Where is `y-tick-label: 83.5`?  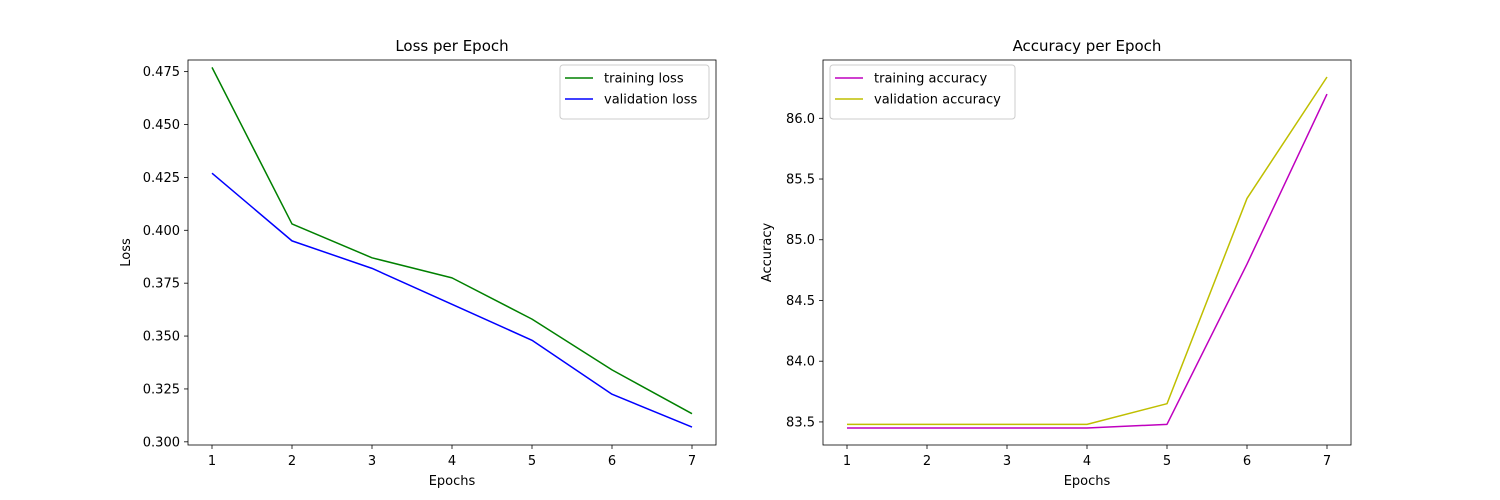 y-tick-label: 83.5 is located at coordinates (800, 422).